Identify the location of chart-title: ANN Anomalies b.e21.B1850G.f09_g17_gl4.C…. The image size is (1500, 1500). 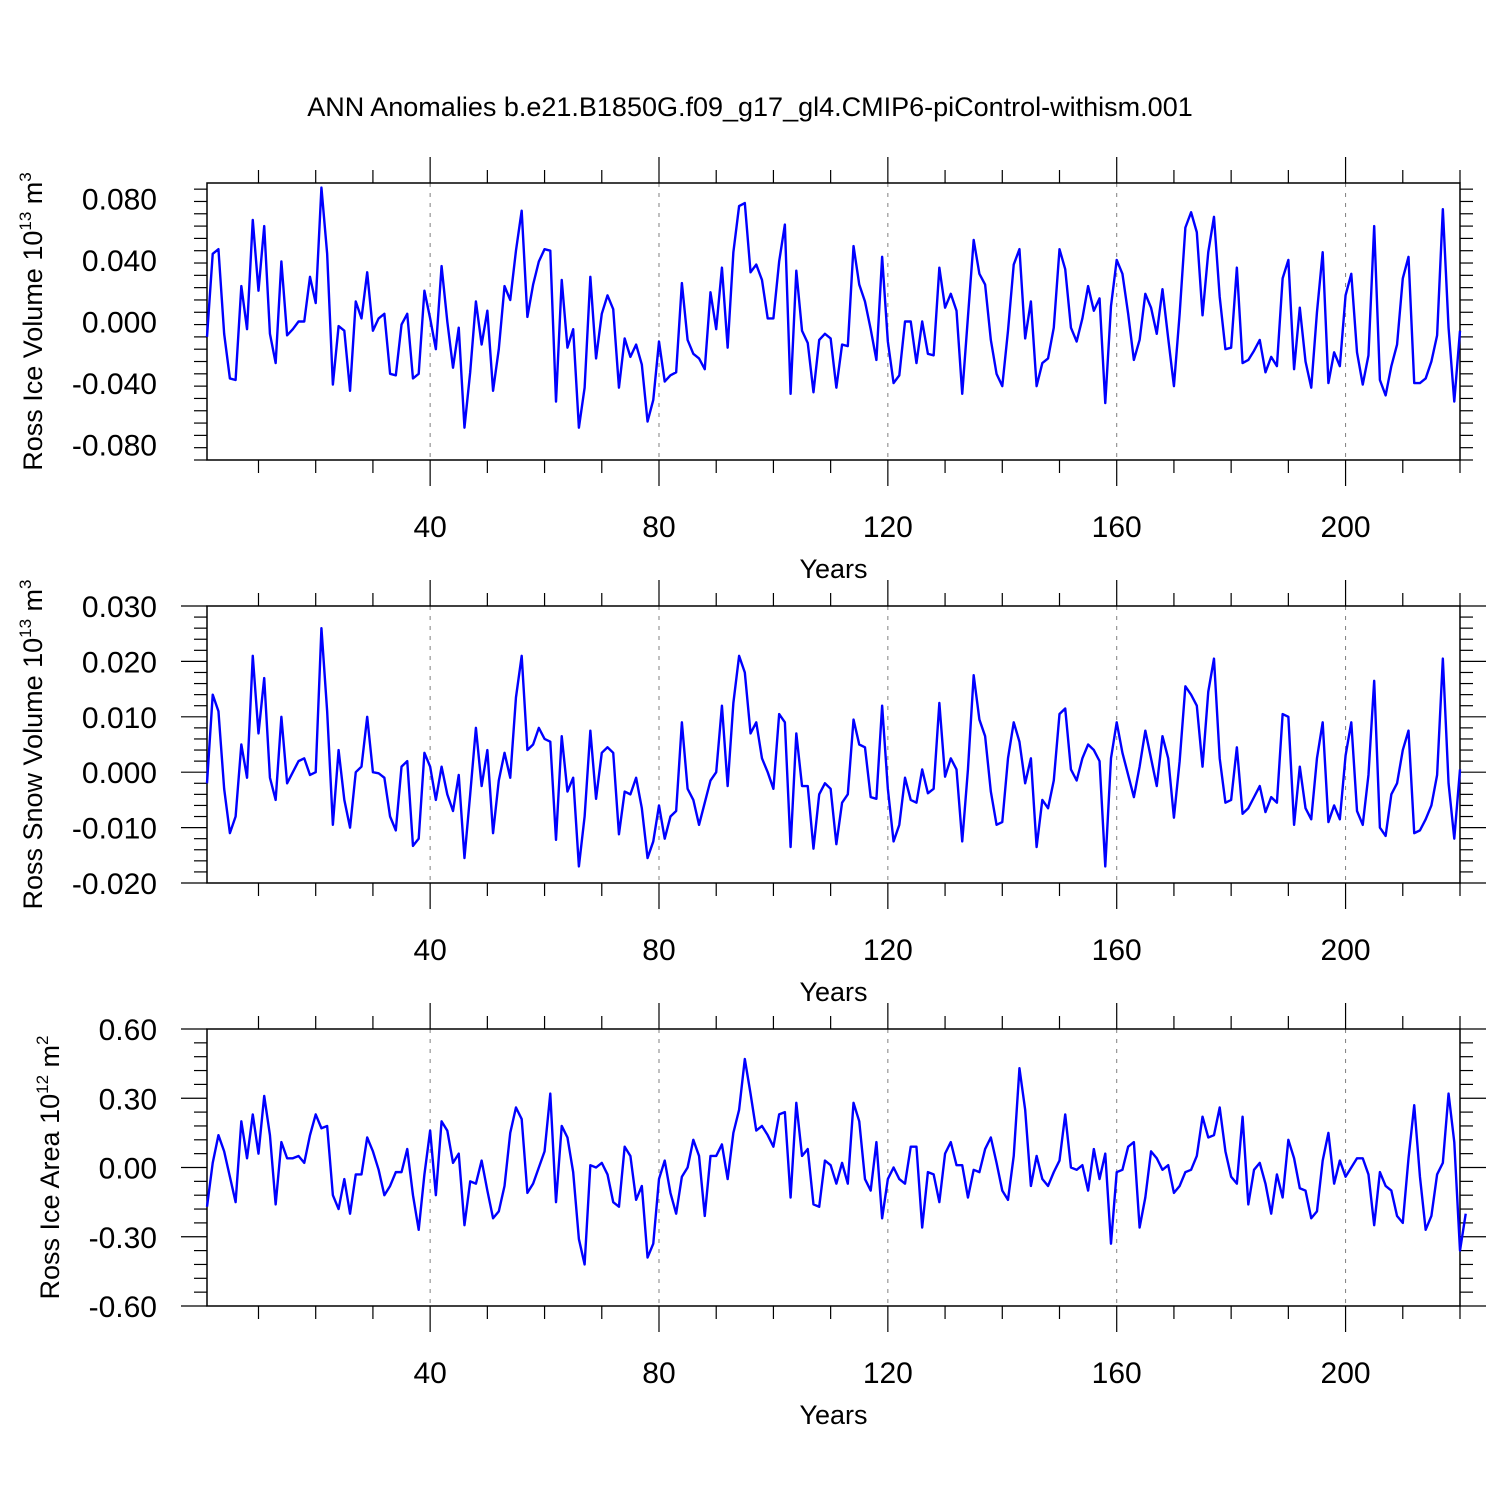
(750, 107).